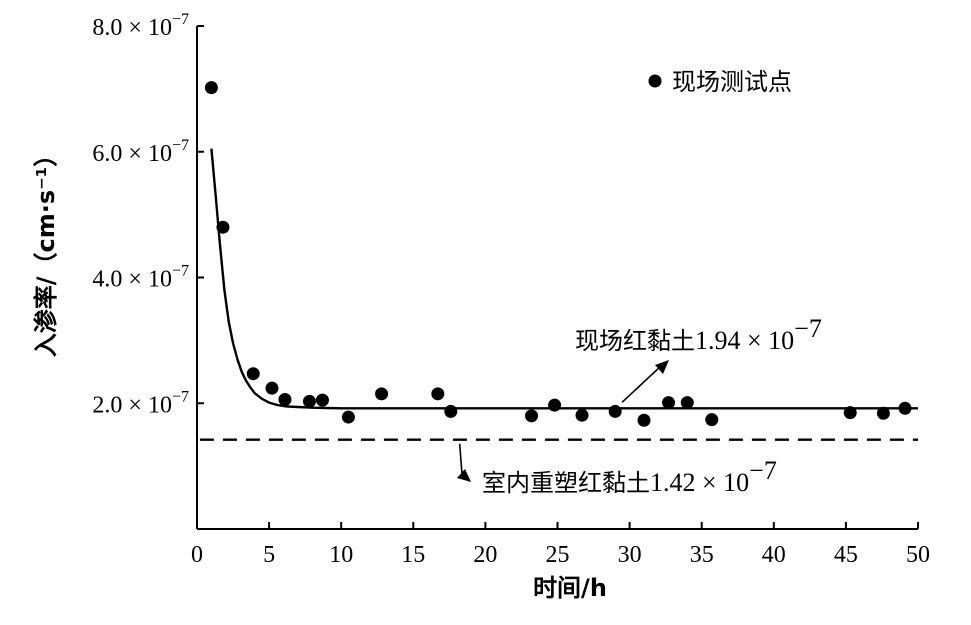  I want to click on x-axis-title: 时间/h, so click(570, 588).